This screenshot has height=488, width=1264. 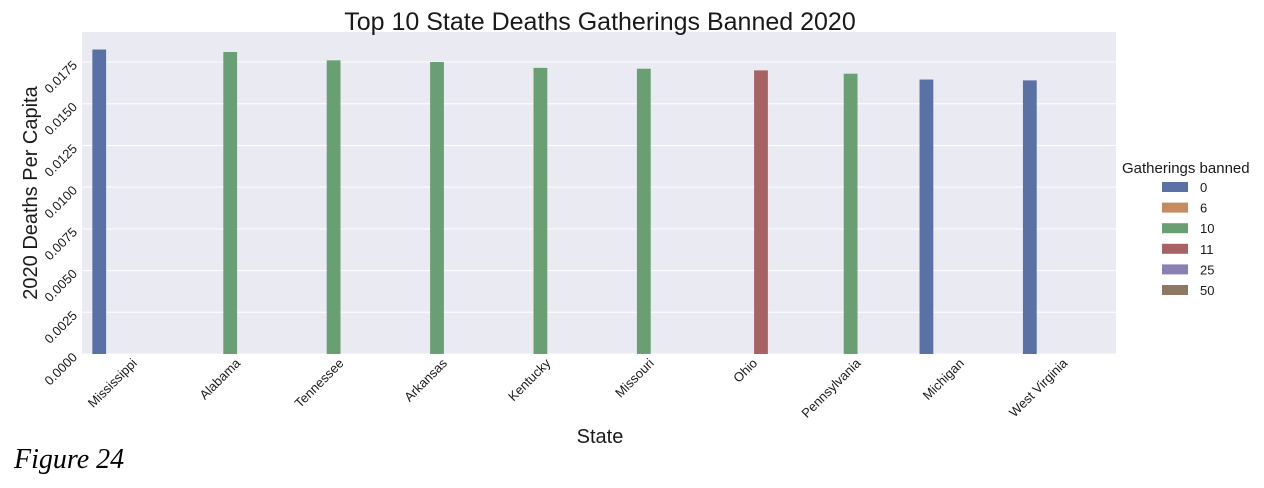 What do you see at coordinates (60, 369) in the screenshot?
I see `y-tick-label: 0.0000` at bounding box center [60, 369].